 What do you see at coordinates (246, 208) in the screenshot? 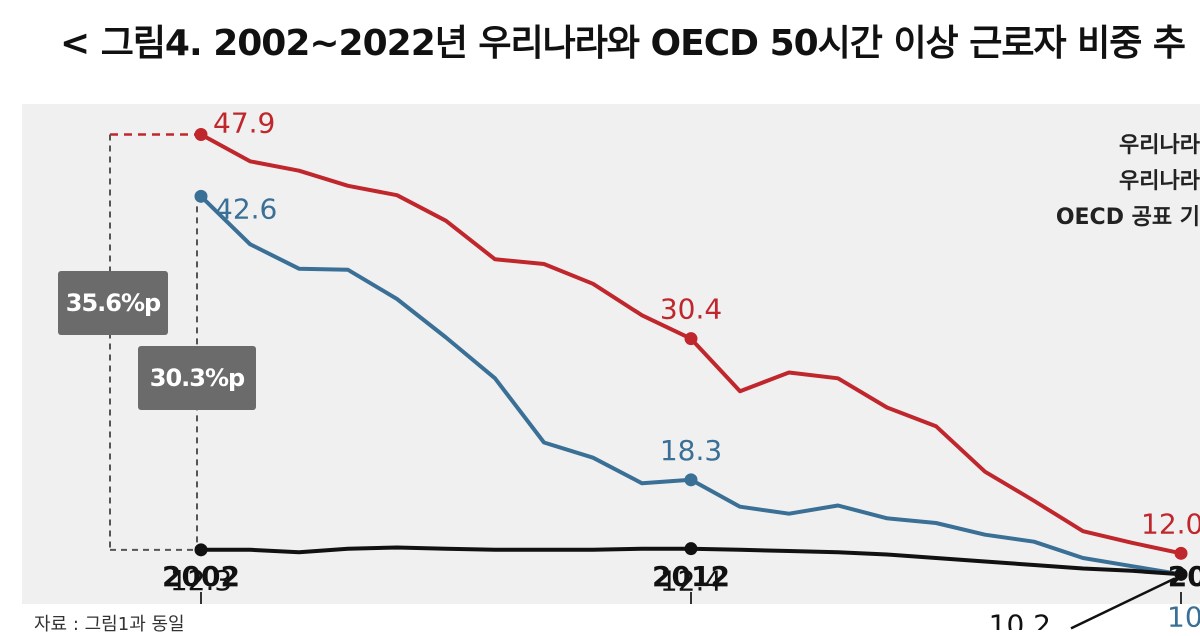
I see `data-label-blue_2002: 42.6` at bounding box center [246, 208].